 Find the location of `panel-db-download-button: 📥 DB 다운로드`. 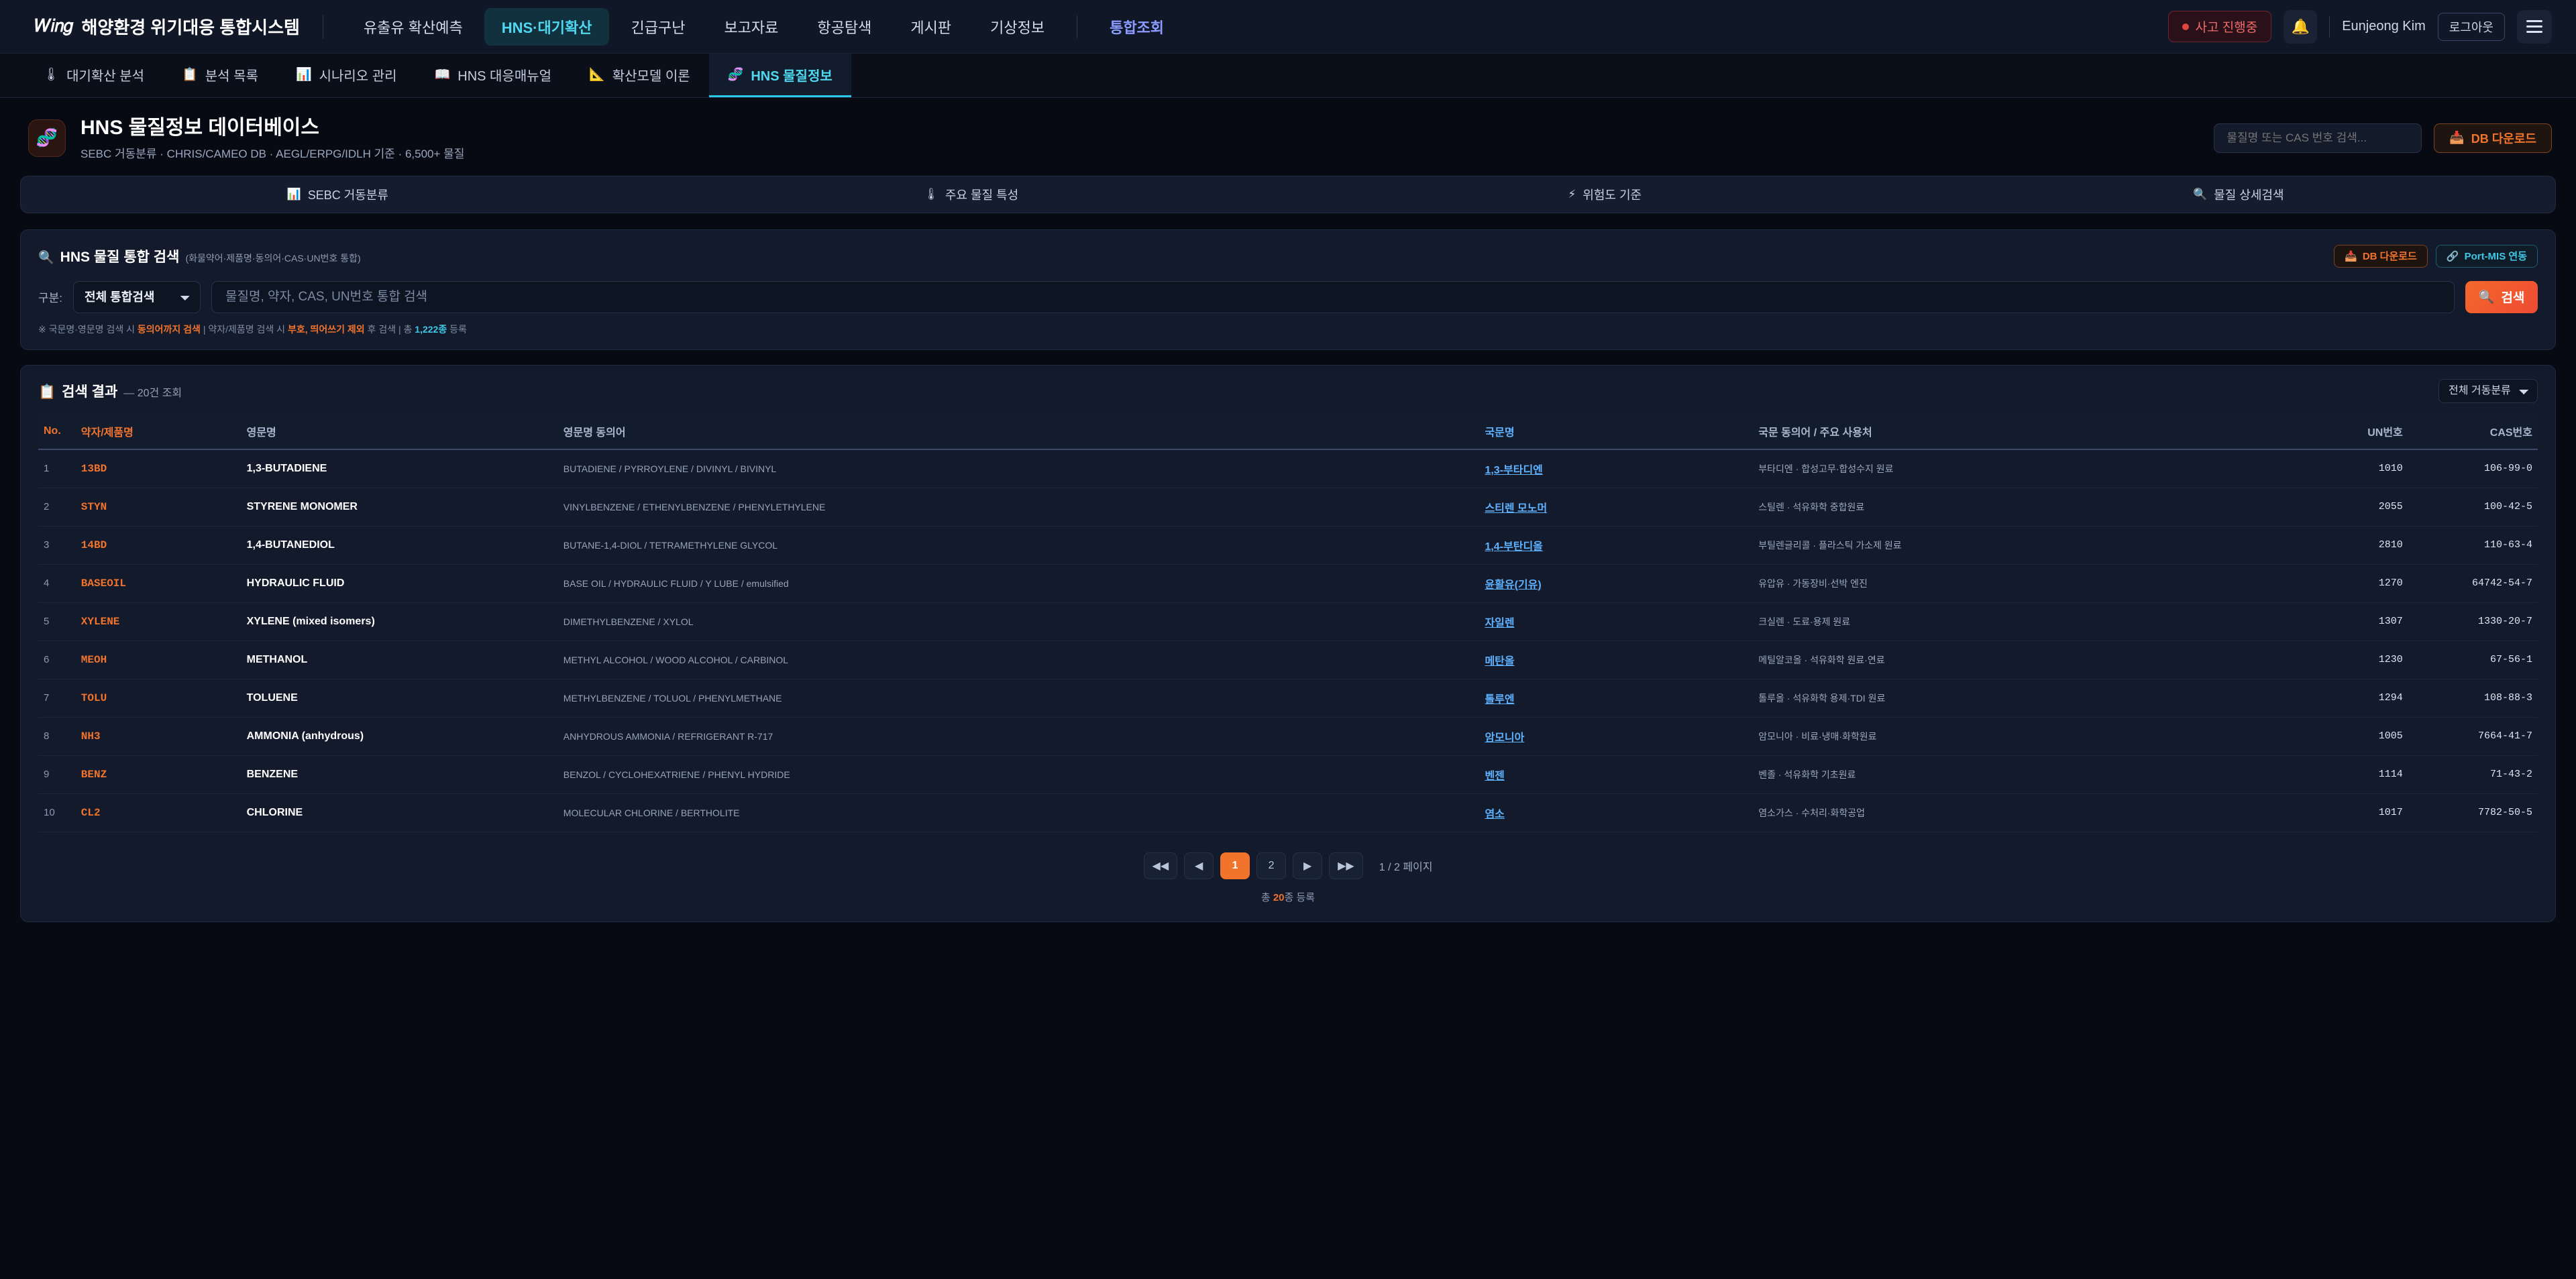

panel-db-download-button: 📥 DB 다운로드 is located at coordinates (2381, 256).